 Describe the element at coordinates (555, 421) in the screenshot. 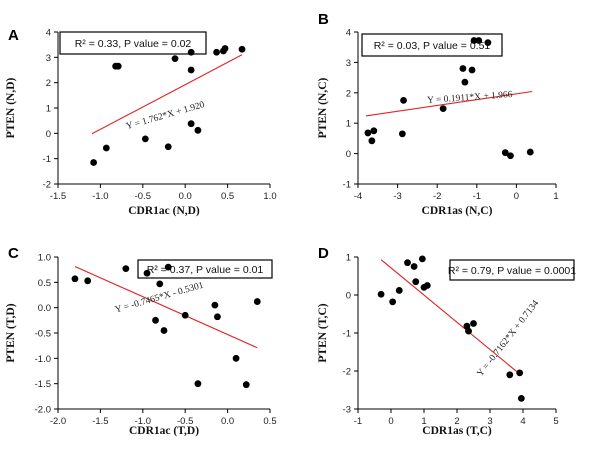

I see `x-tick-label: 5` at that location.